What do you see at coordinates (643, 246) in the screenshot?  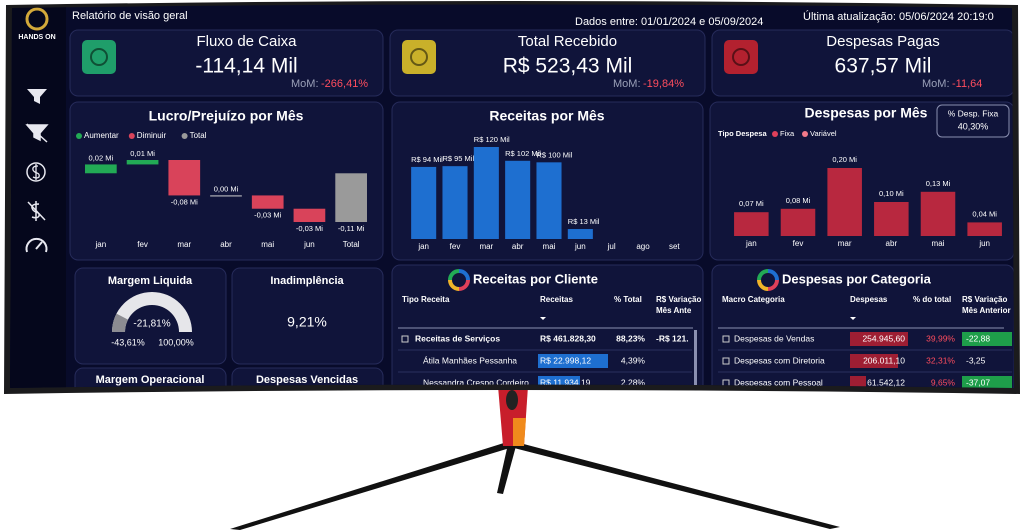 I see `x-tick-label: ago` at bounding box center [643, 246].